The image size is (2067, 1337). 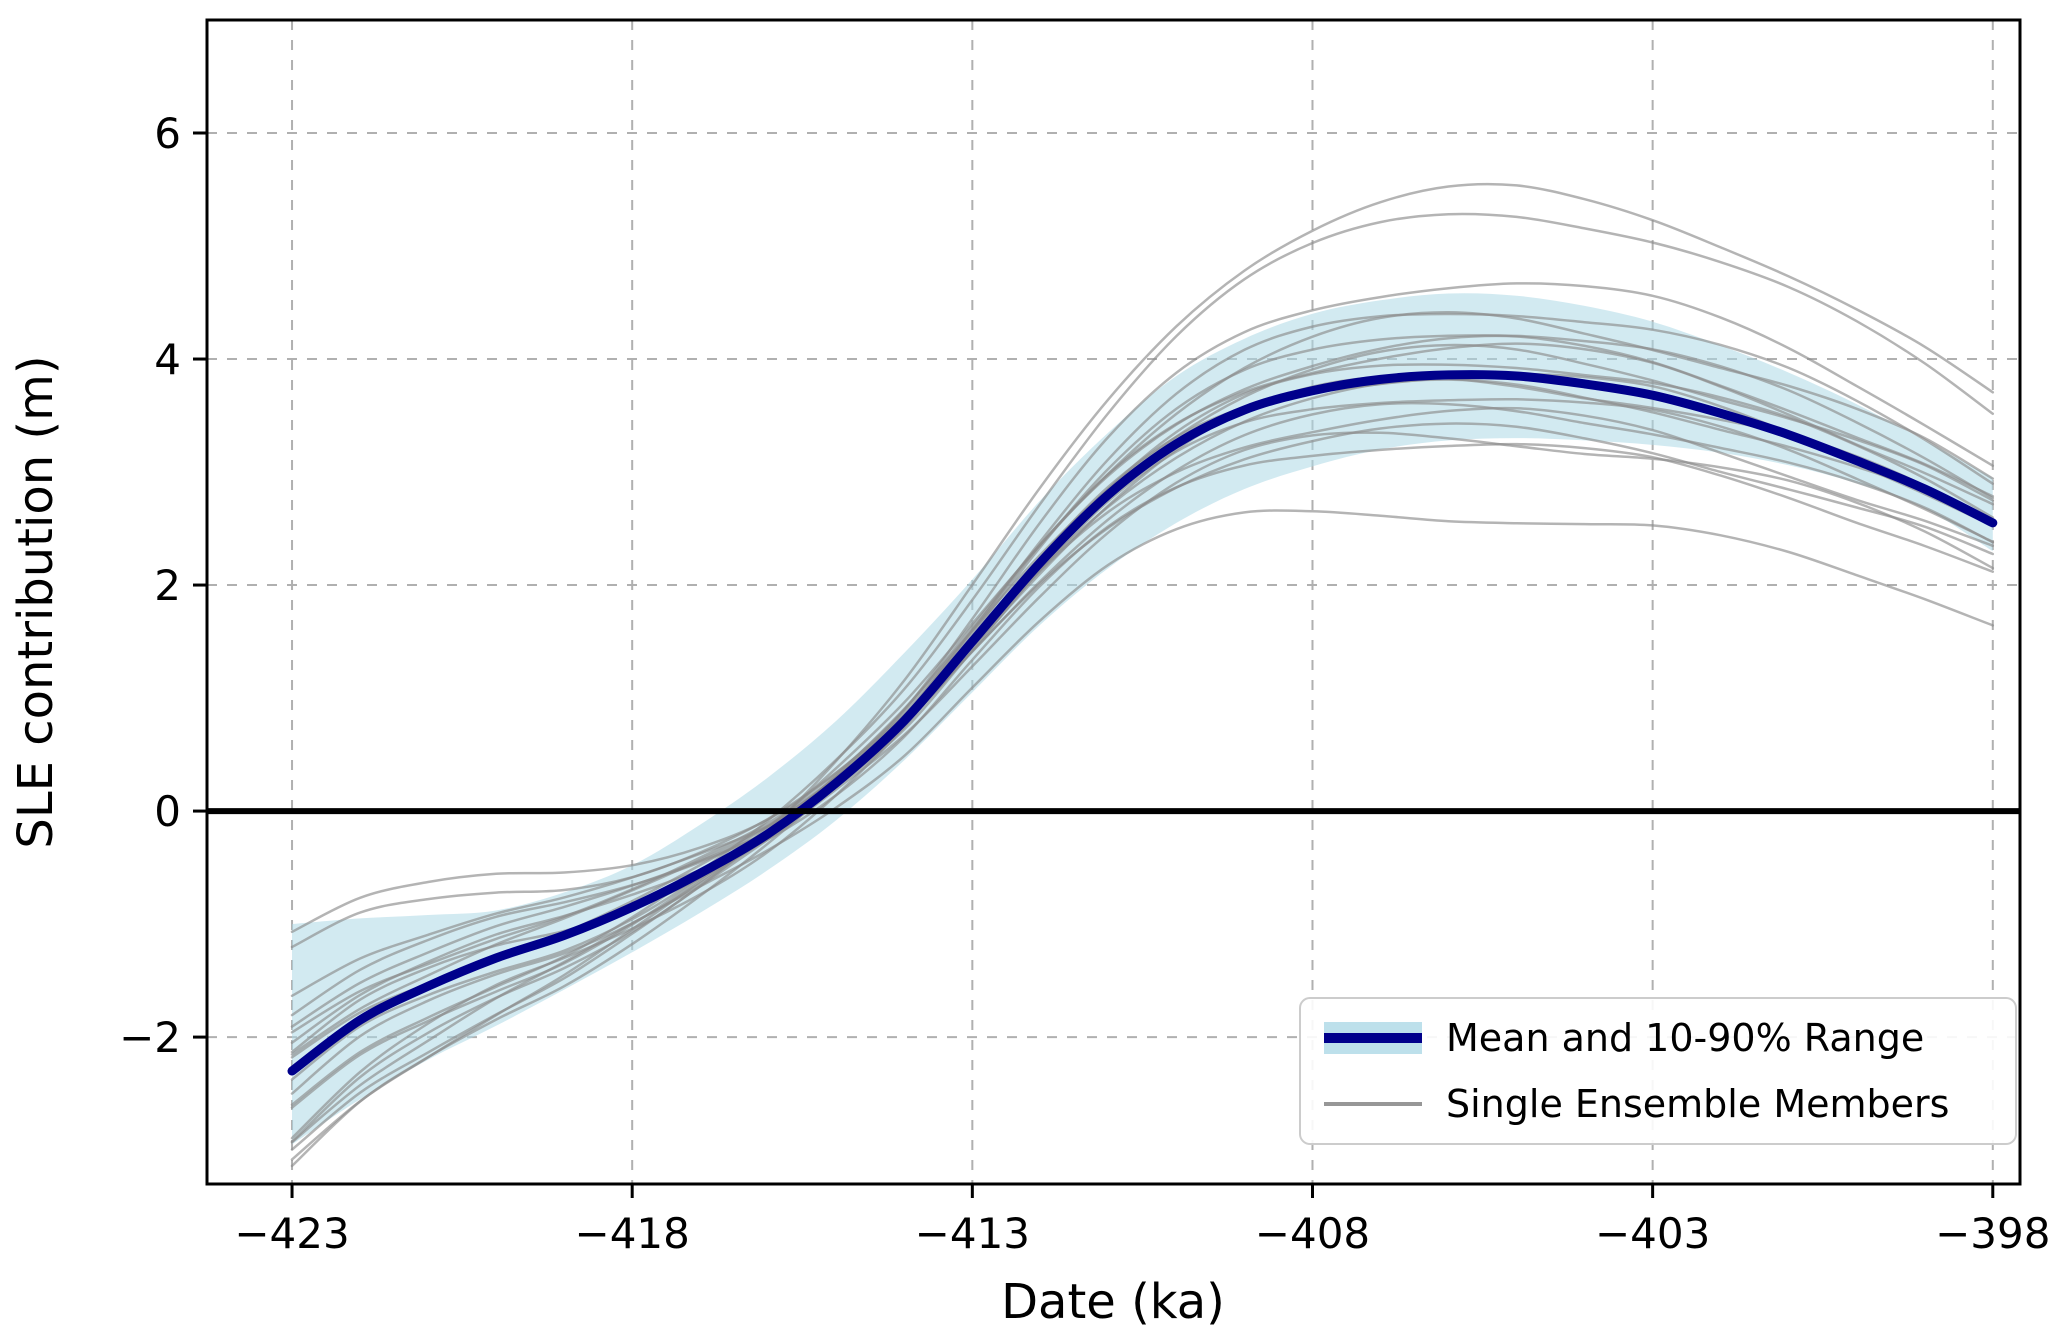 What do you see at coordinates (167, 811) in the screenshot?
I see `y-tick-label: 0` at bounding box center [167, 811].